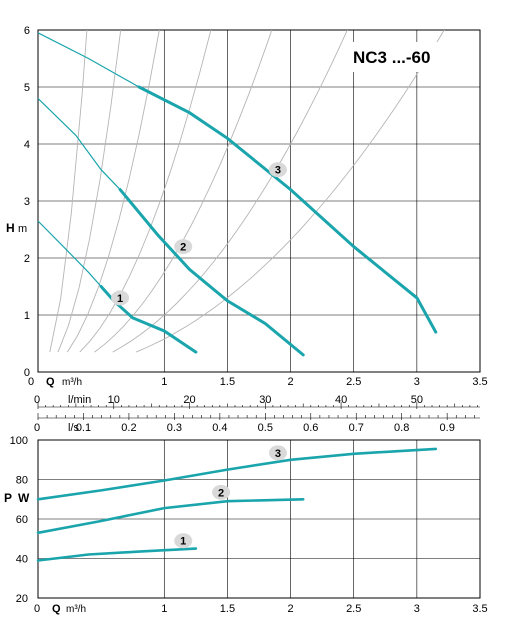  I want to click on head-curve-label-3: 3, so click(278, 171).